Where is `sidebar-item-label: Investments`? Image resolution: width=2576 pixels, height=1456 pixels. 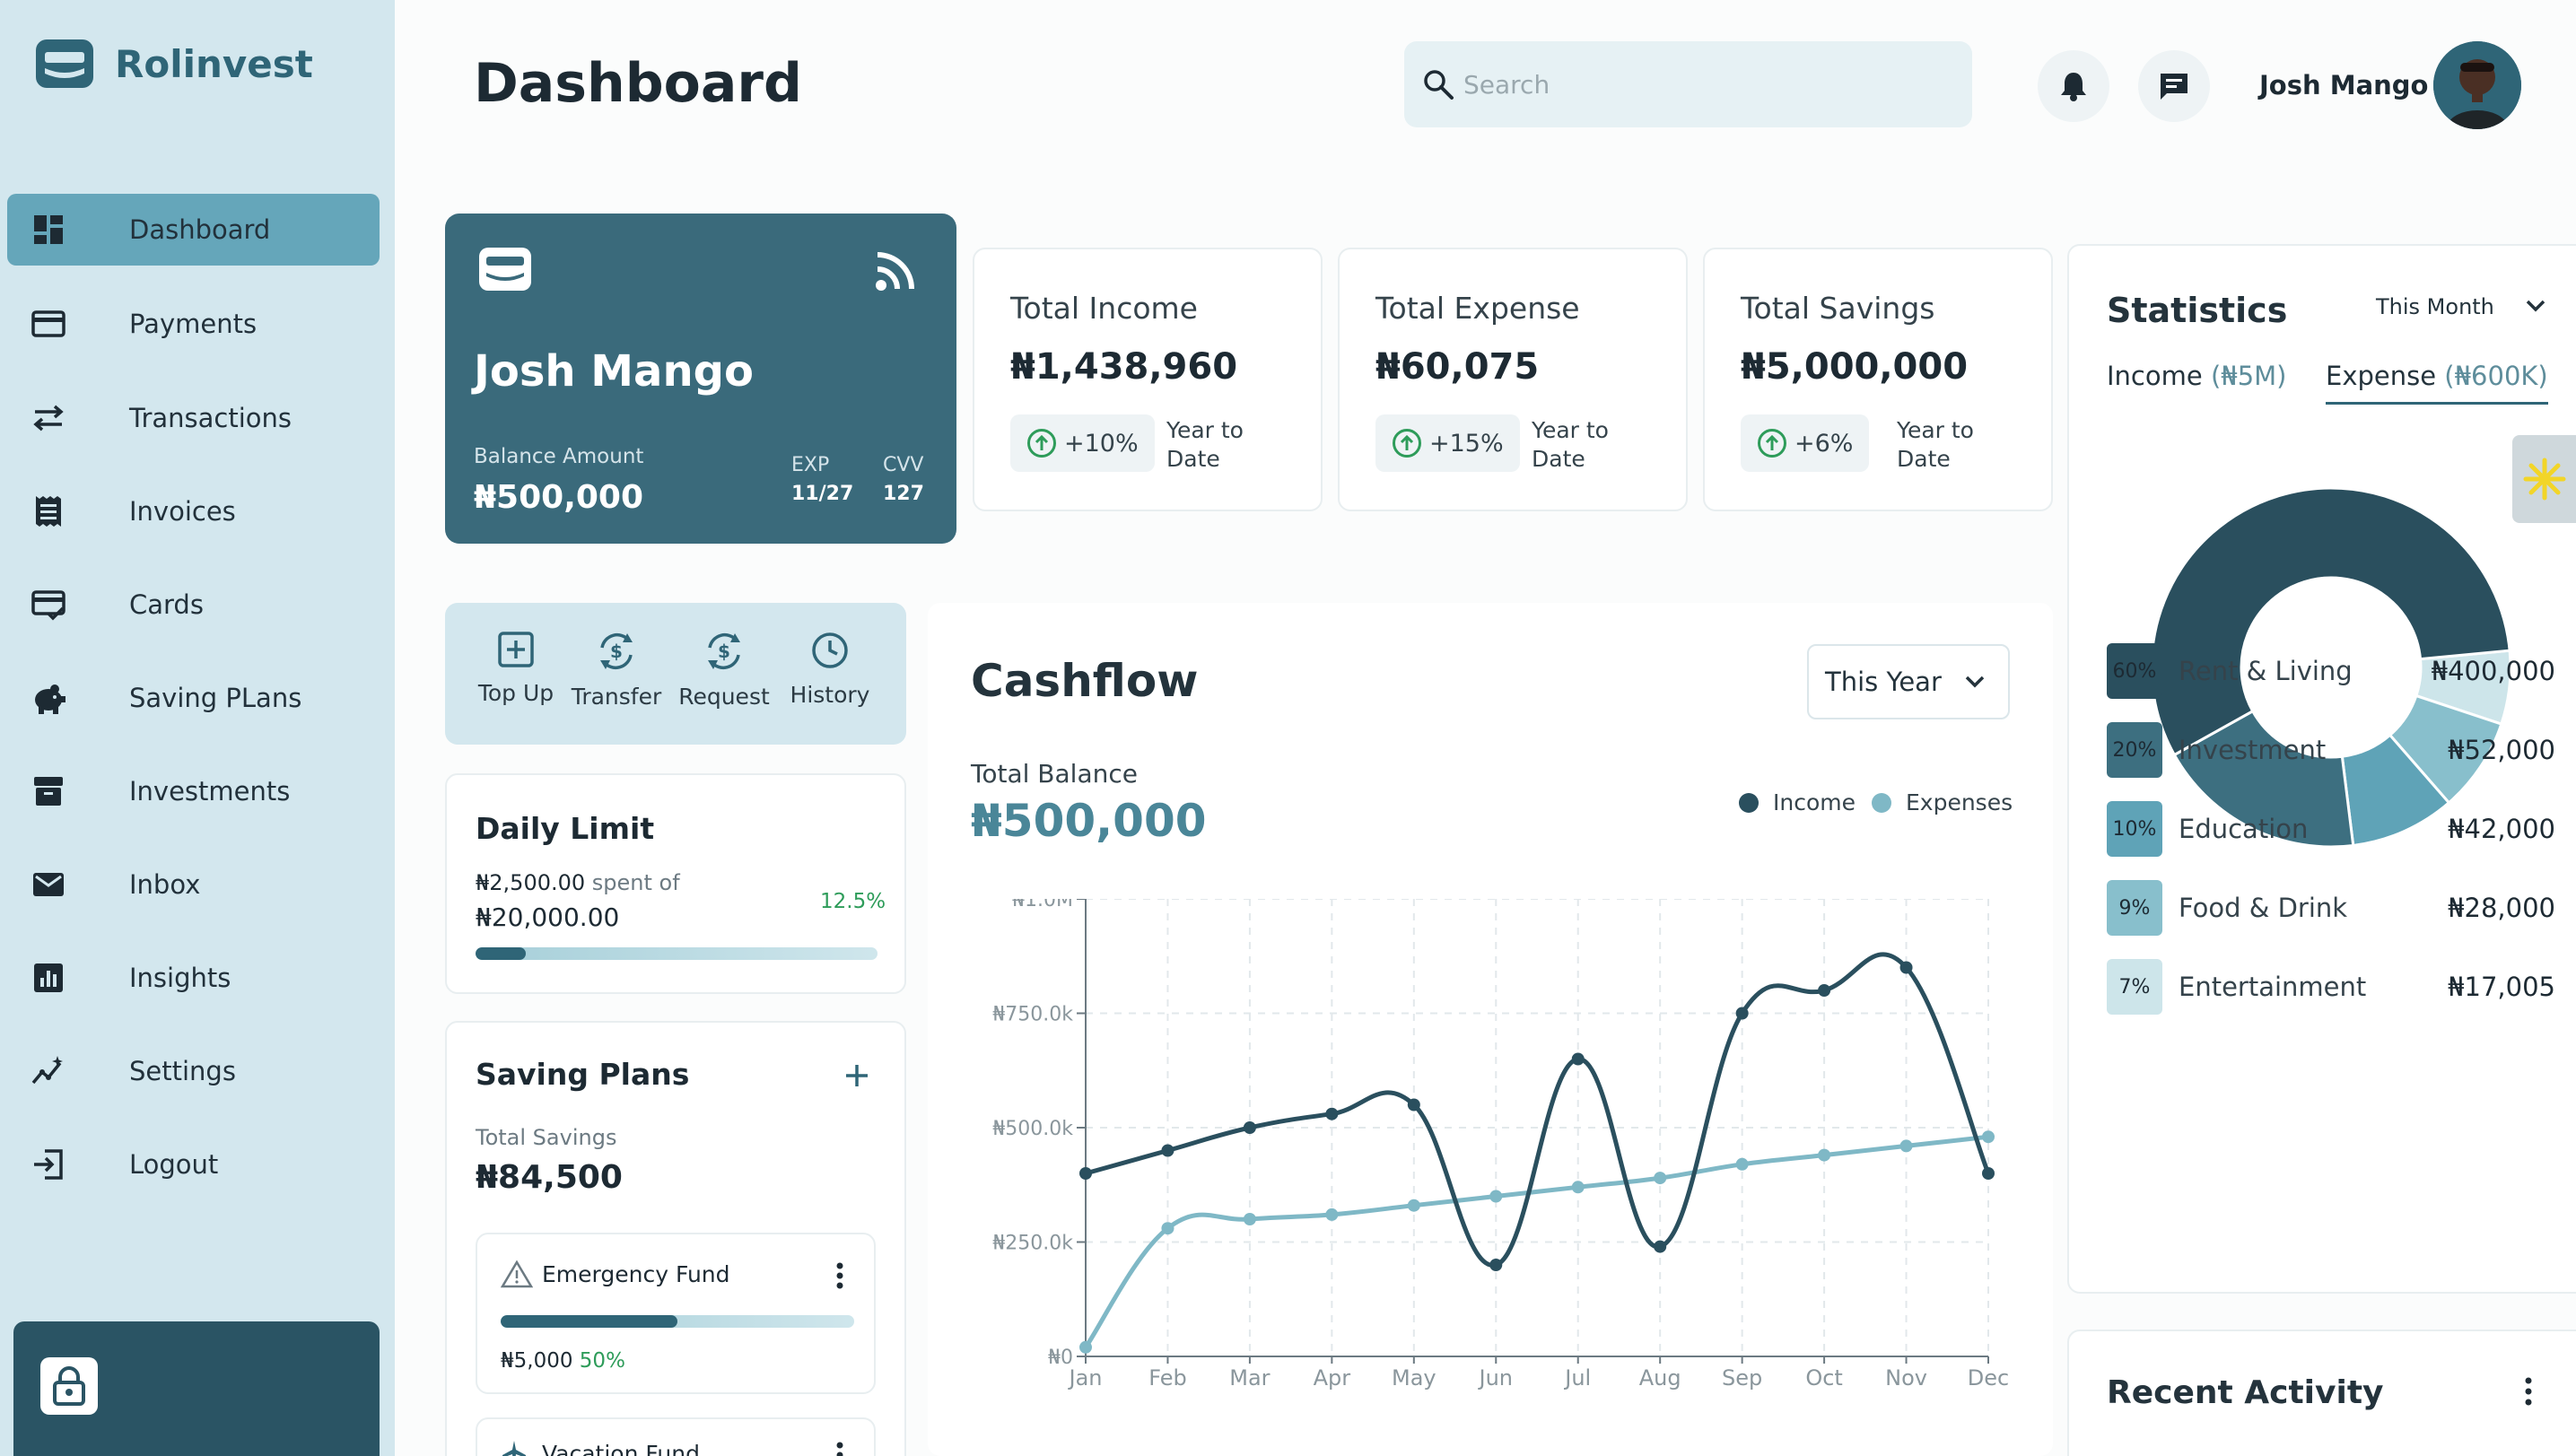 sidebar-item-label: Investments is located at coordinates (210, 791).